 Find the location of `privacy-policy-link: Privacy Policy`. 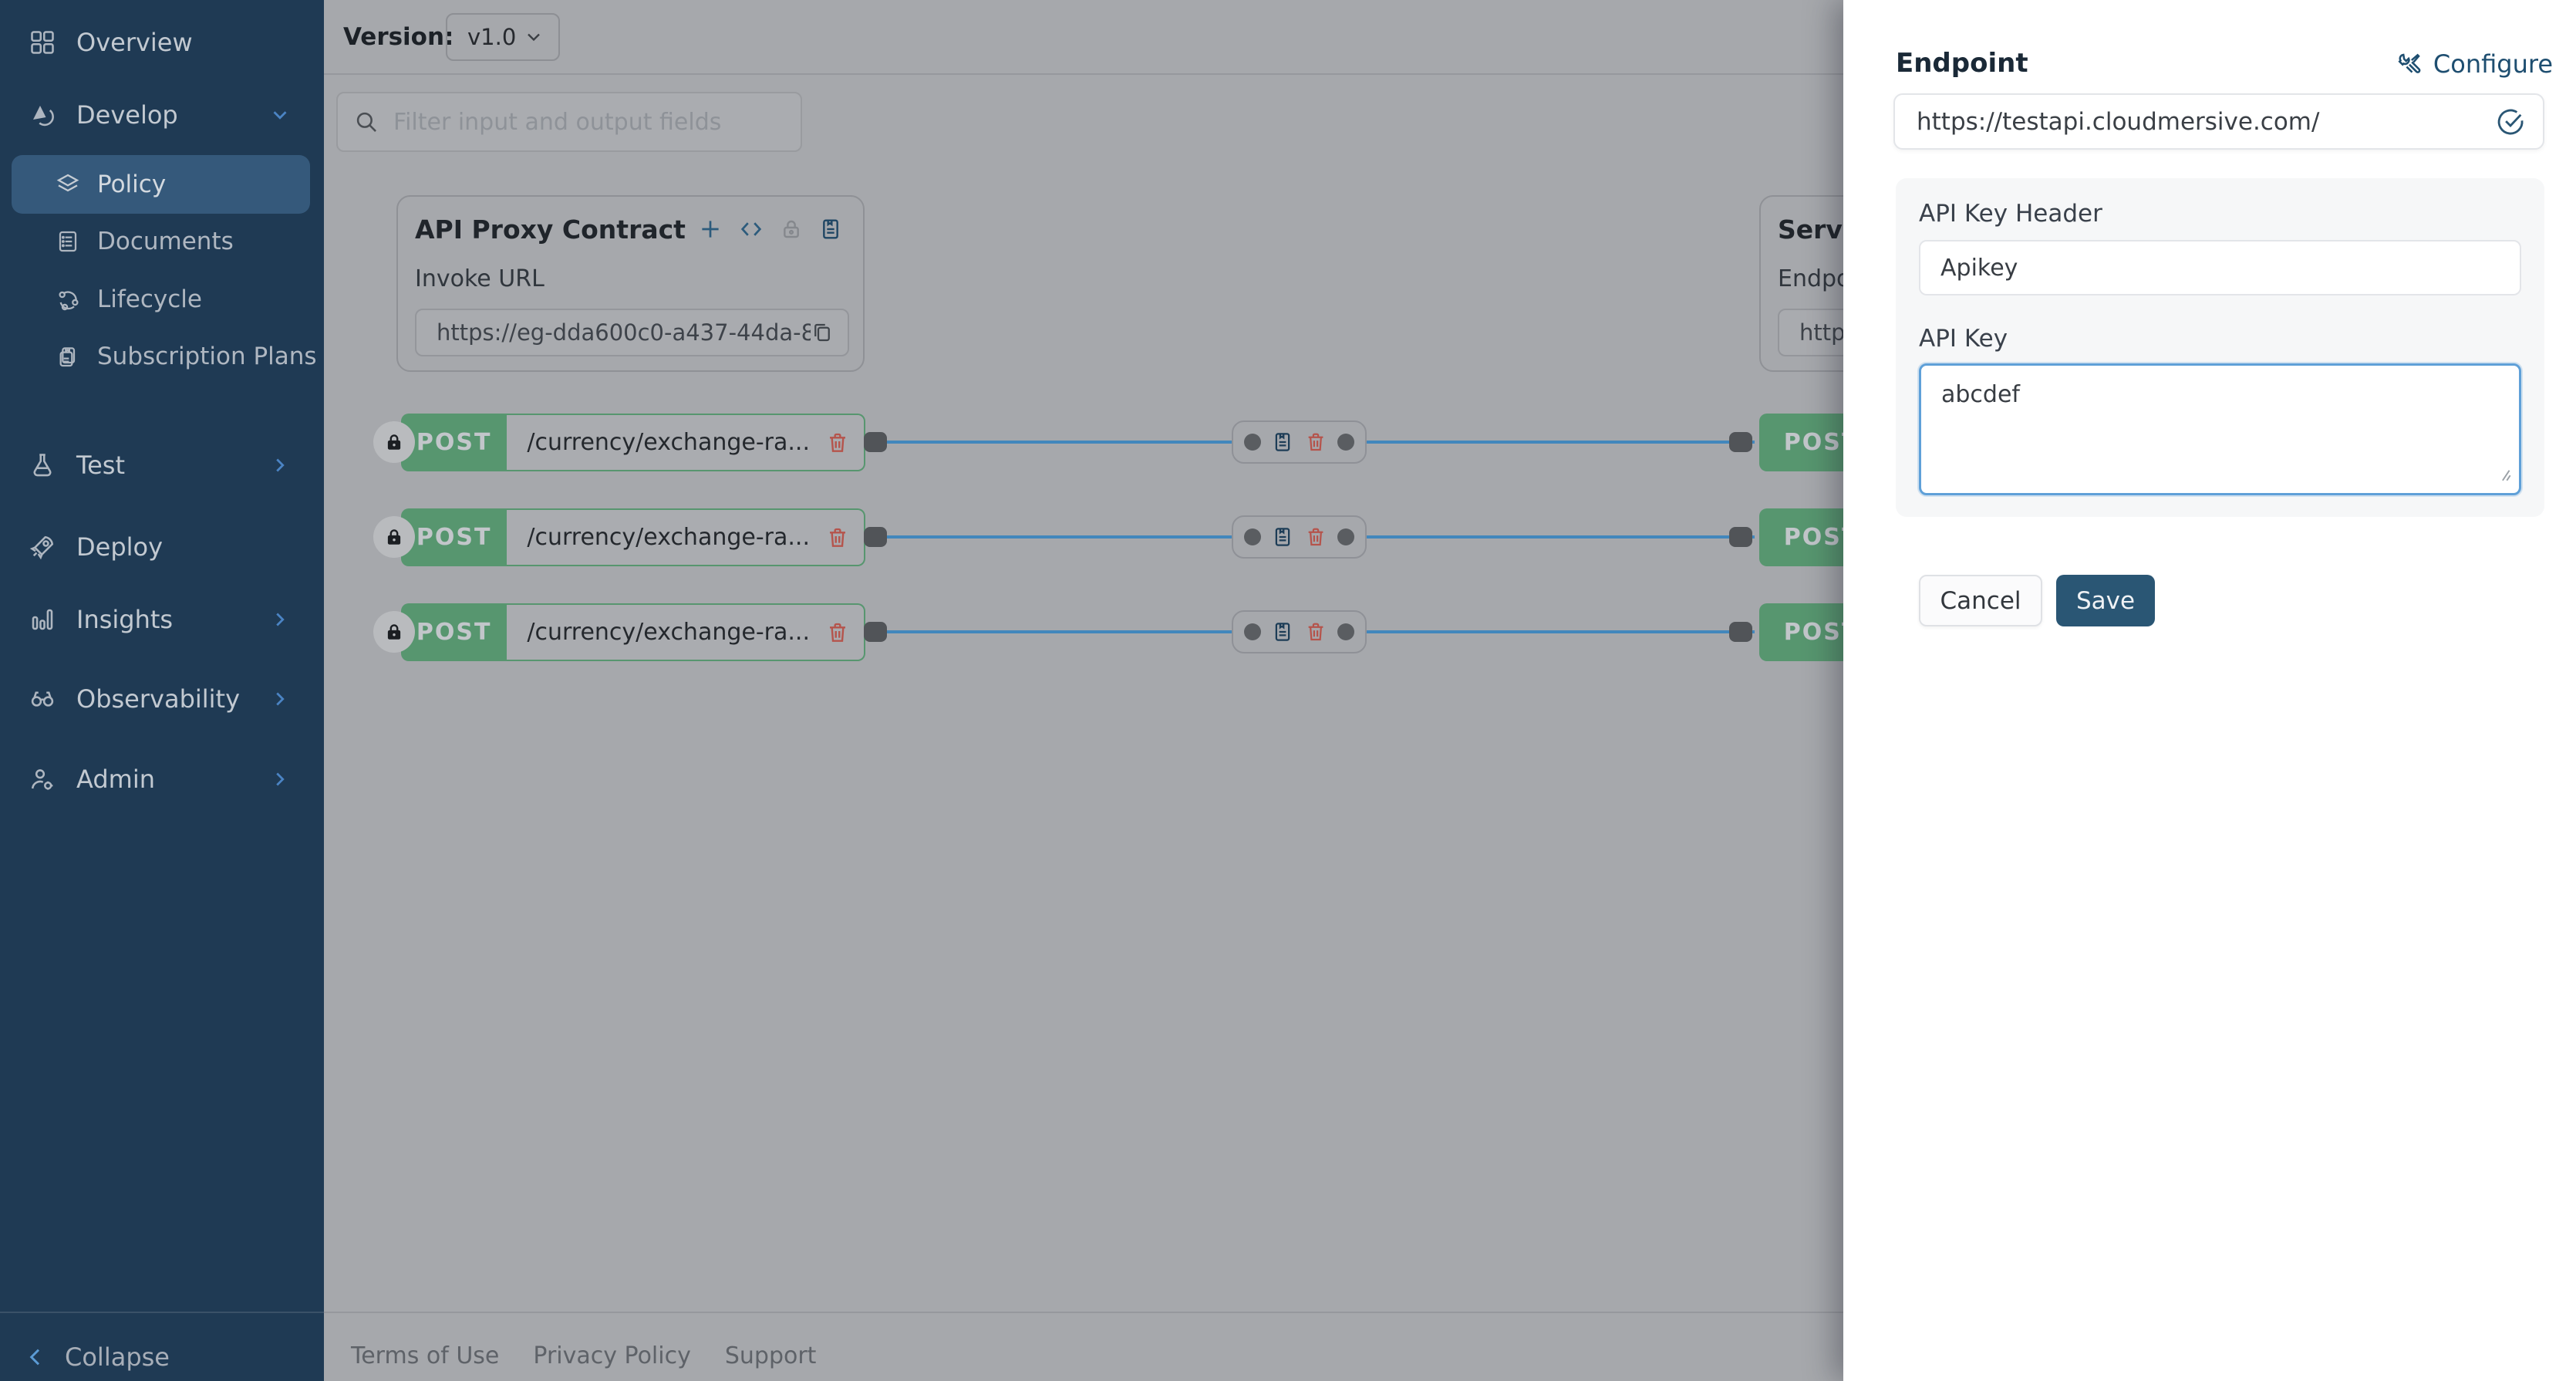

privacy-policy-link: Privacy Policy is located at coordinates (612, 1355).